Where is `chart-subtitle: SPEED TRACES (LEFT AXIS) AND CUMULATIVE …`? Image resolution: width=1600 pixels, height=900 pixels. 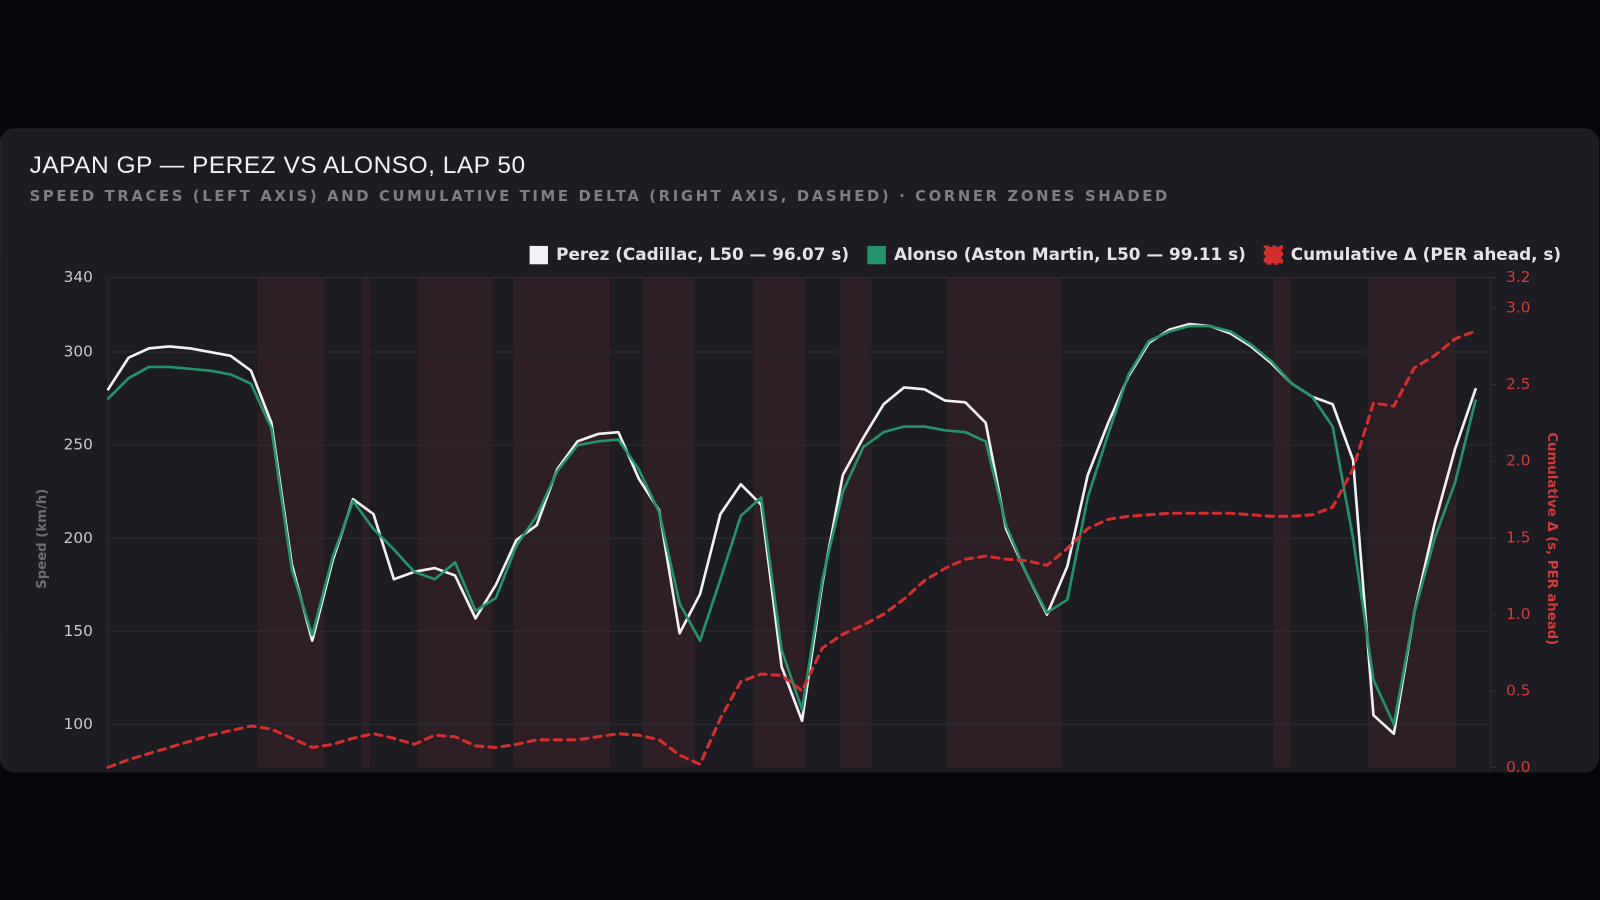 chart-subtitle: SPEED TRACES (LEFT AXIS) AND CUMULATIVE … is located at coordinates (600, 196).